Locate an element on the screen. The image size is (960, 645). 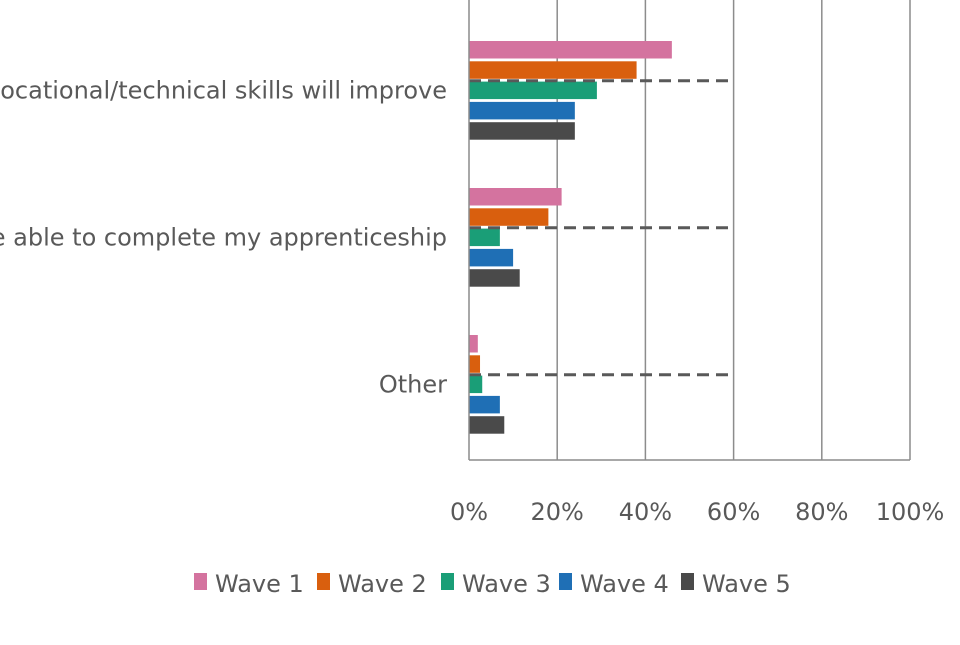
x-tick-label-100: 100% is located at coordinates (910, 512).